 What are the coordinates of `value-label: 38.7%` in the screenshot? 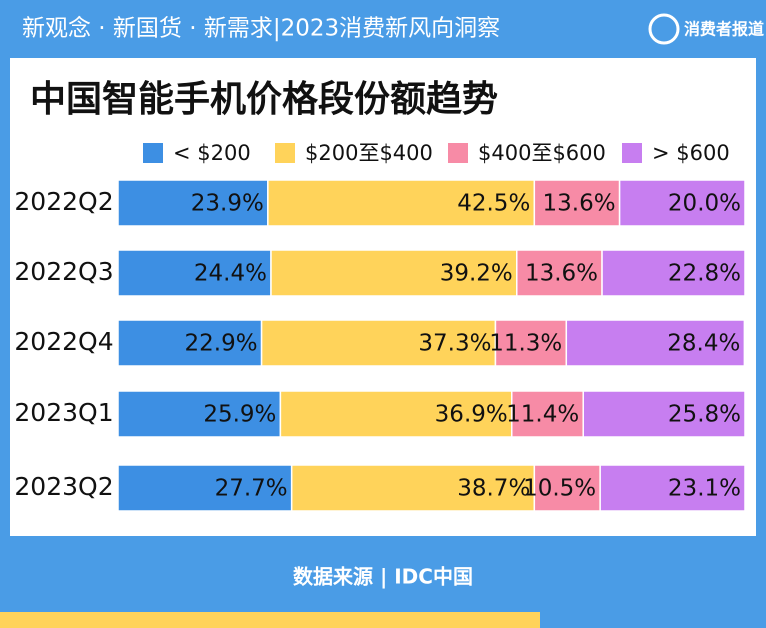 It's located at (493, 489).